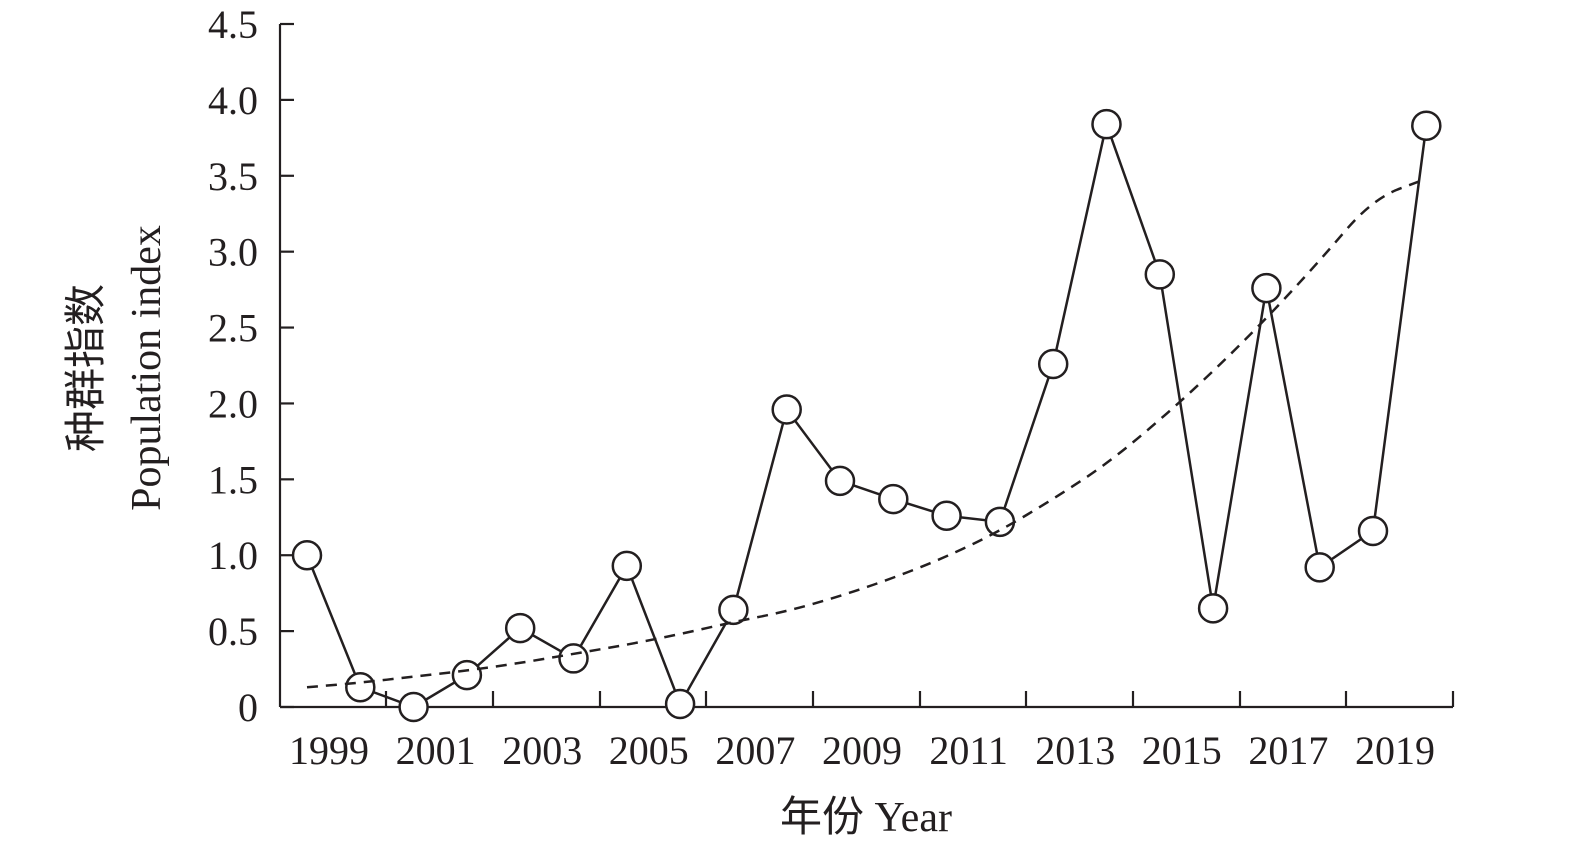 The height and width of the screenshot is (853, 1575). What do you see at coordinates (233, 479) in the screenshot?
I see `y-tick-label: 1.5` at bounding box center [233, 479].